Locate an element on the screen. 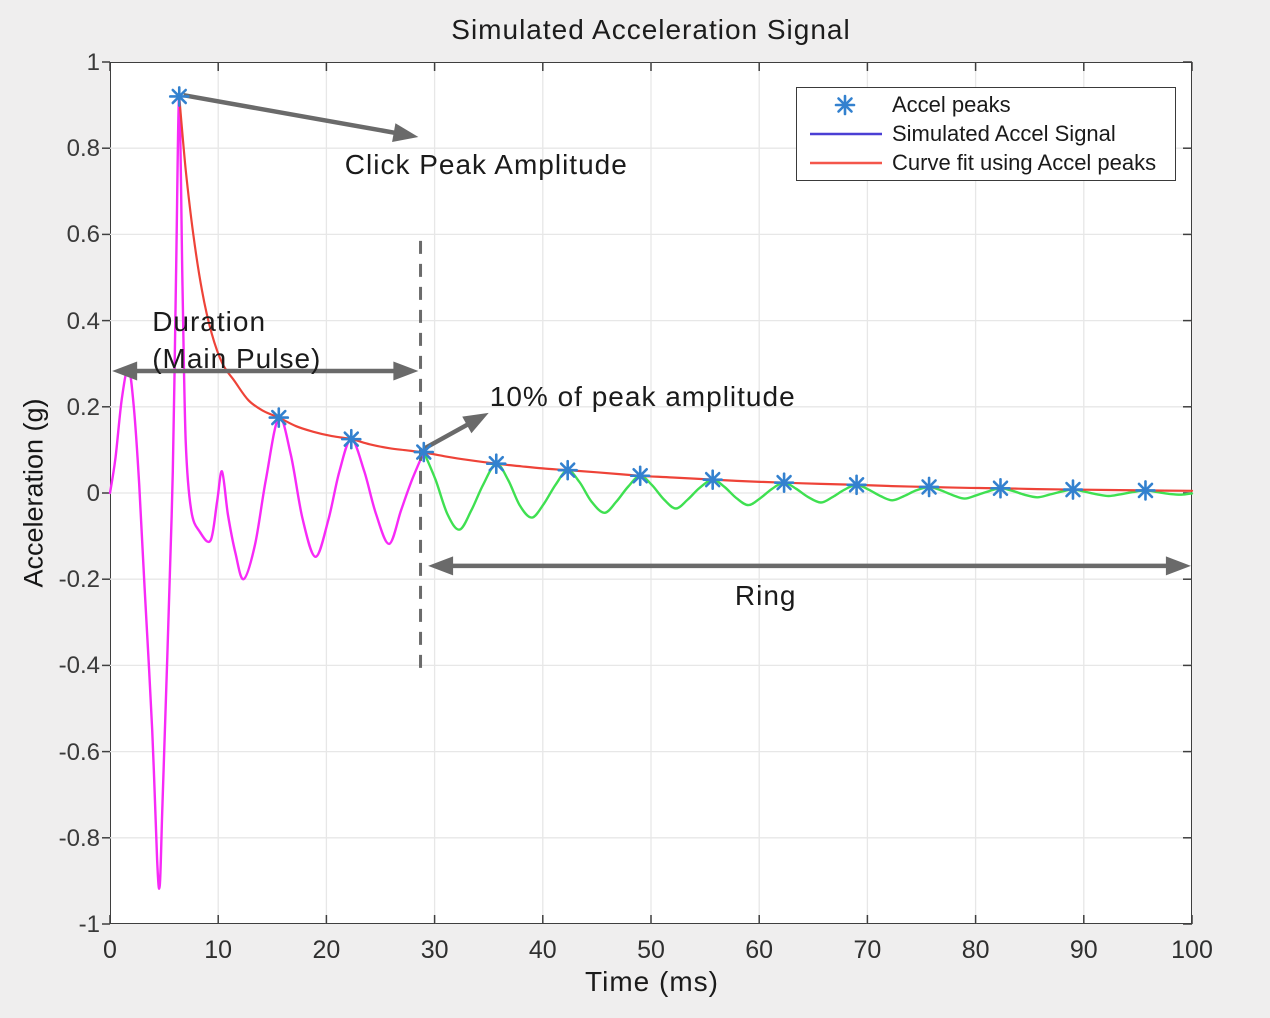  click-peak-arrow is located at coordinates (301, 117).